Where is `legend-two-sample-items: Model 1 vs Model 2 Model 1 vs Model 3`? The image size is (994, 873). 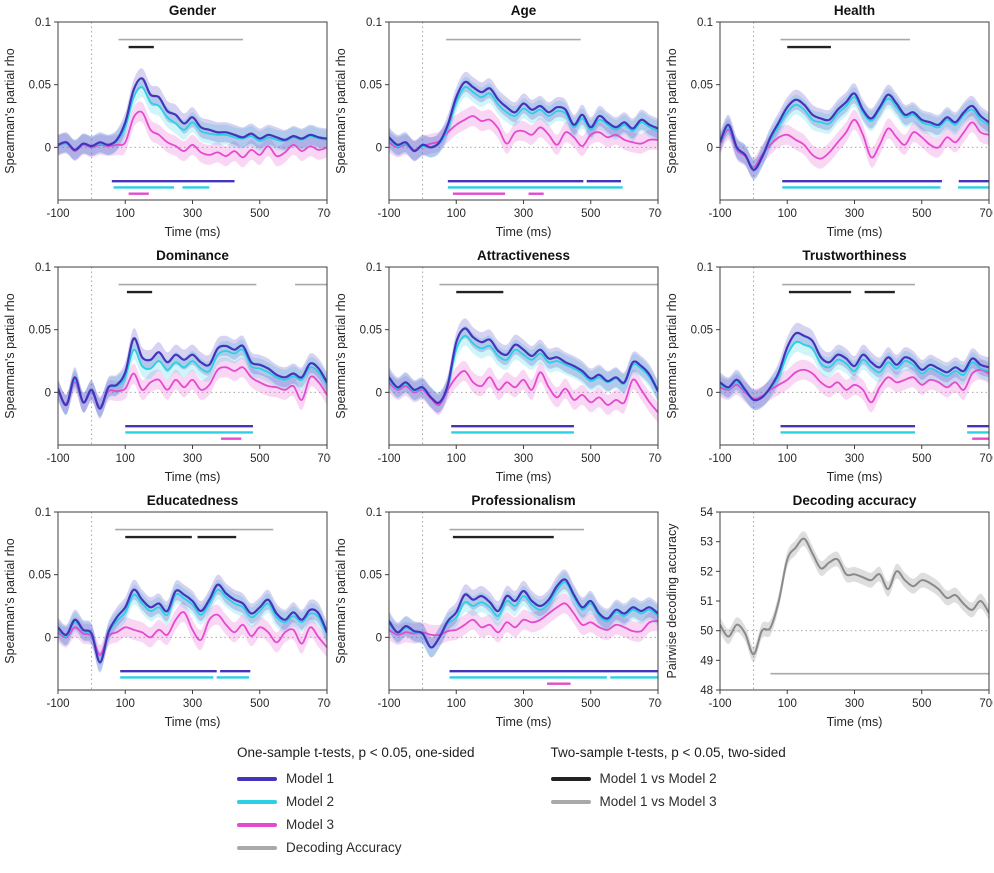 legend-two-sample-items: Model 1 vs Model 2 Model 1 vs Model 3 is located at coordinates (668, 790).